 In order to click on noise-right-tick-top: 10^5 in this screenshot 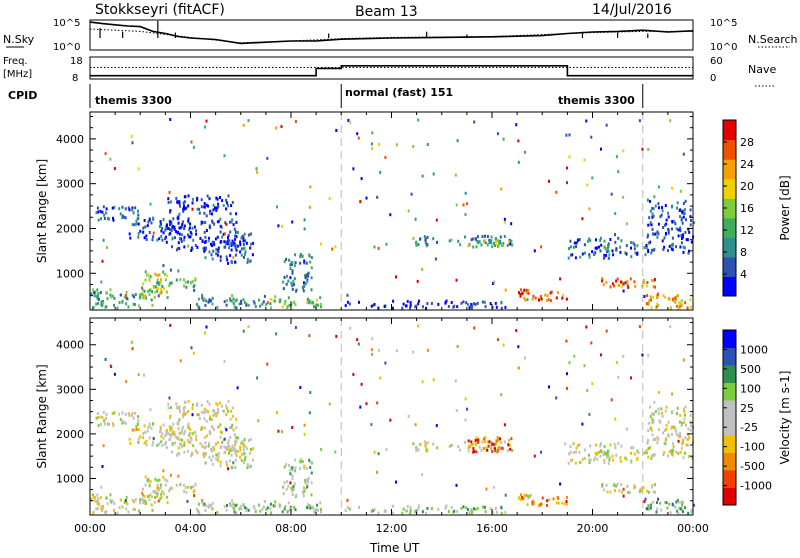, I will do `click(723, 23)`.